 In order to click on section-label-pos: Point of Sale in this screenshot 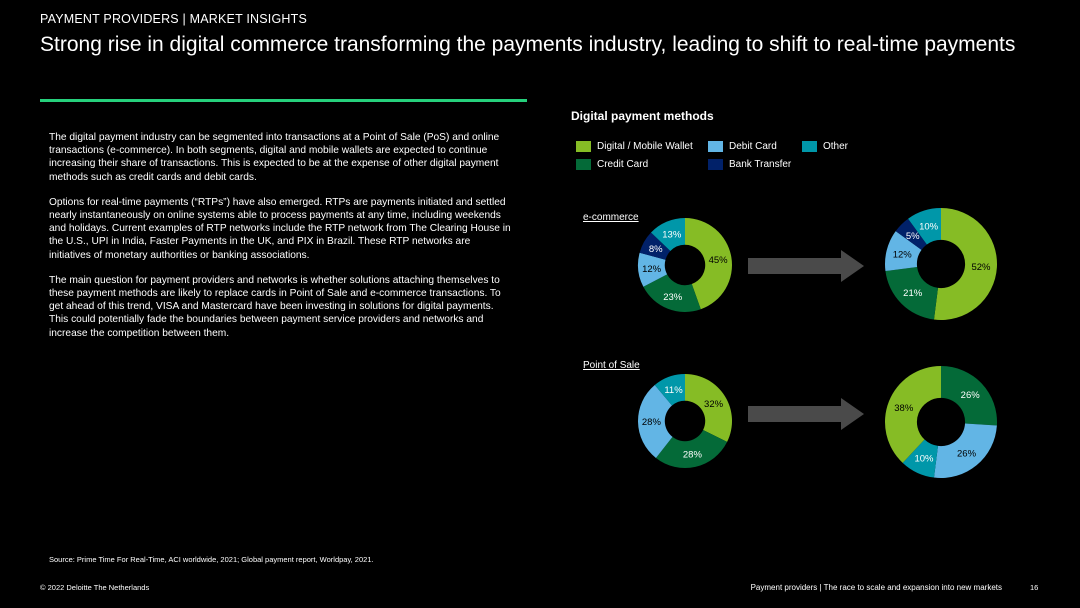, I will do `click(611, 365)`.